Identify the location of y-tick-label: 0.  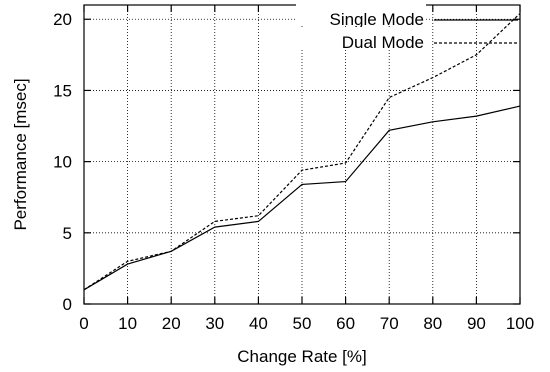
(67, 304).